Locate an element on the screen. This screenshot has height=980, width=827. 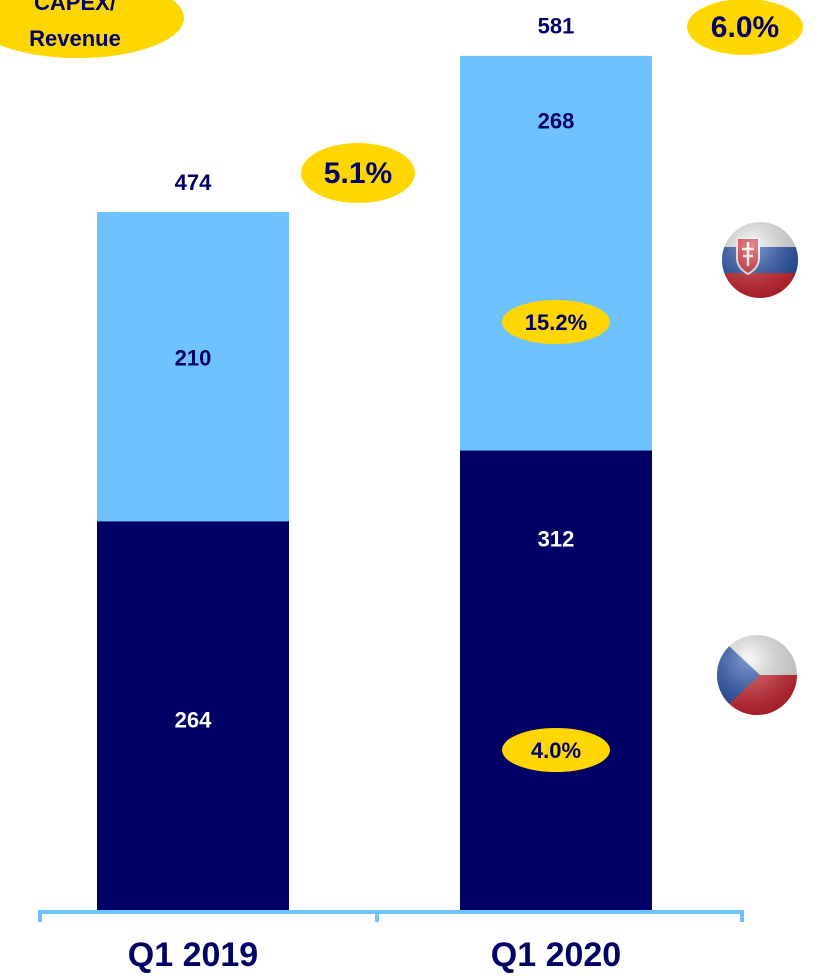
bar-value-label: 268 is located at coordinates (556, 121).